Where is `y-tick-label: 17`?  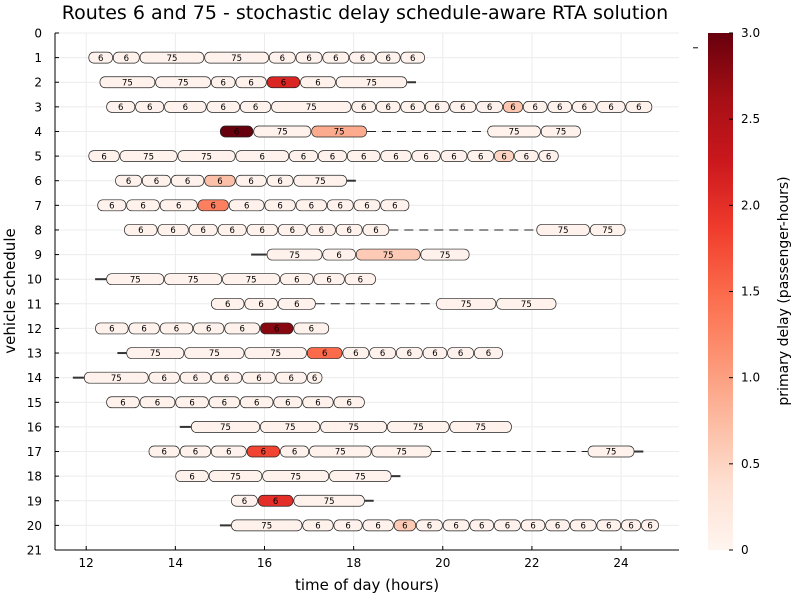 y-tick-label: 17 is located at coordinates (34, 452).